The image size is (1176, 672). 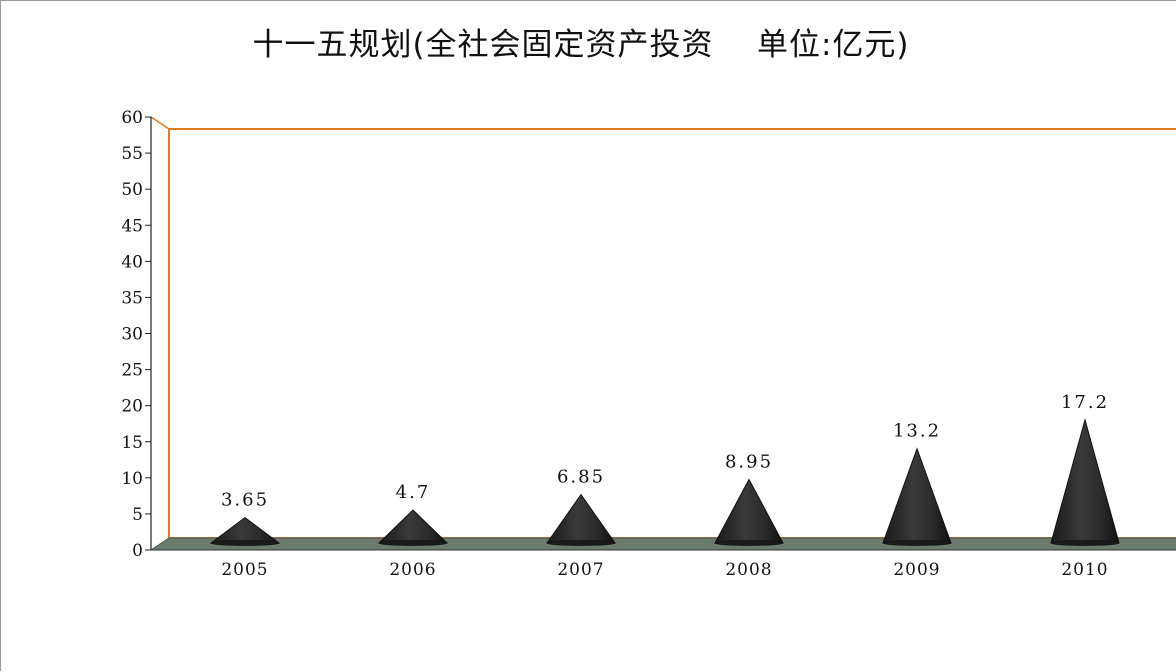 What do you see at coordinates (132, 262) in the screenshot?
I see `y-tick-label: 40` at bounding box center [132, 262].